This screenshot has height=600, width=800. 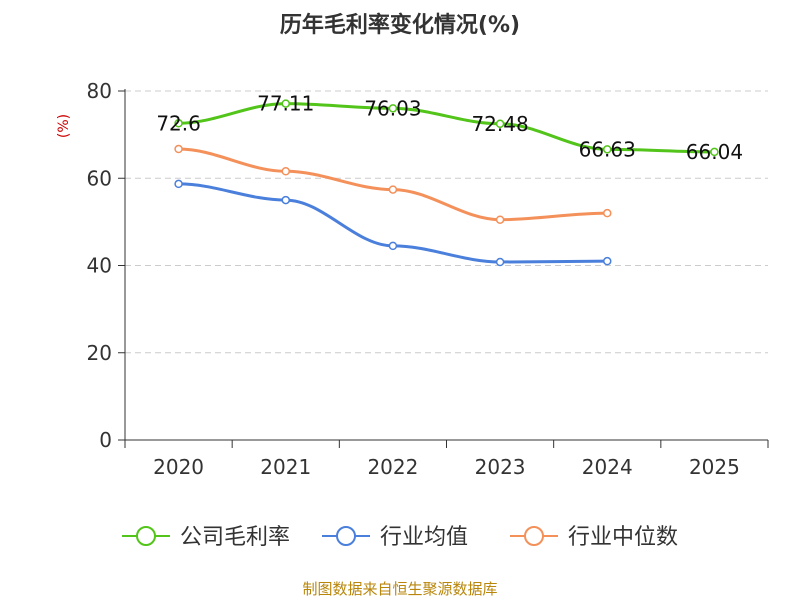 I want to click on data-label: 72.6, so click(x=178, y=123).